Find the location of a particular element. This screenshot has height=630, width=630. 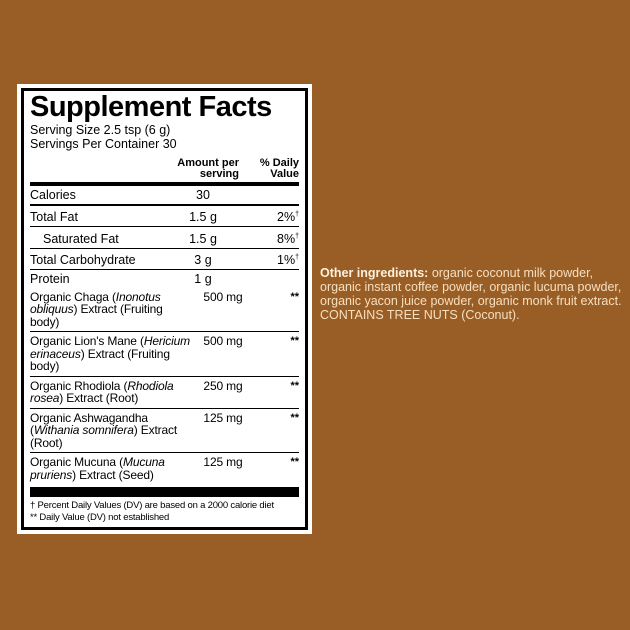

nutrient-dv: 8%† is located at coordinates (273, 238).